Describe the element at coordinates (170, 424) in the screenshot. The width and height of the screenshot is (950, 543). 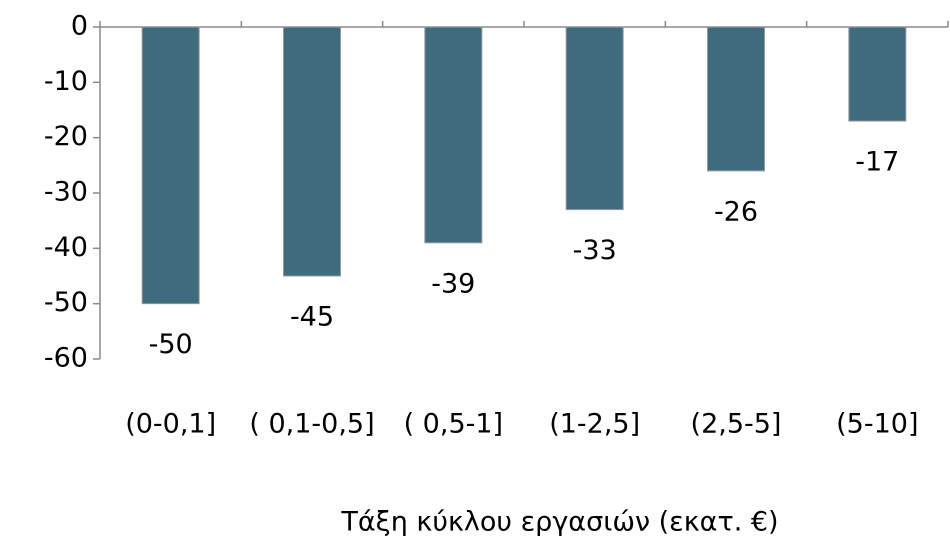
I see `x-tick-label: (0-0,1]` at that location.